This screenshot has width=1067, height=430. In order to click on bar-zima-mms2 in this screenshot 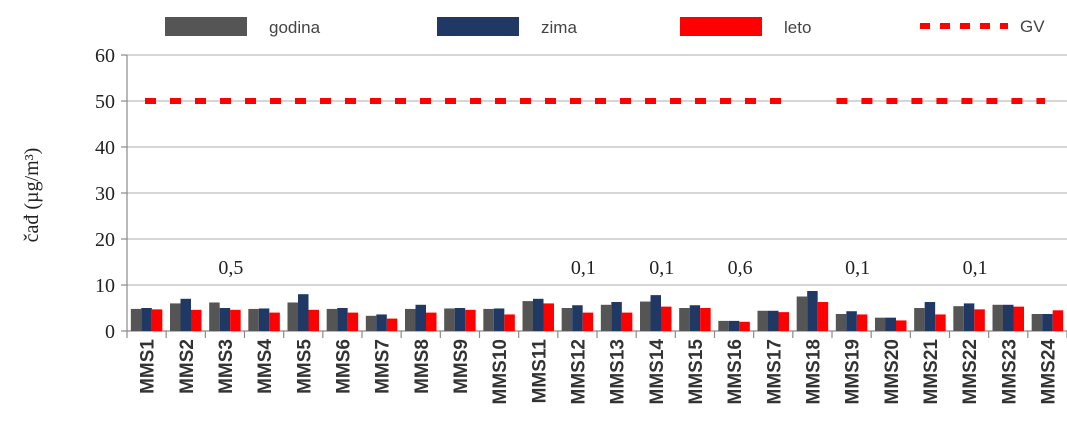, I will do `click(185, 314)`.